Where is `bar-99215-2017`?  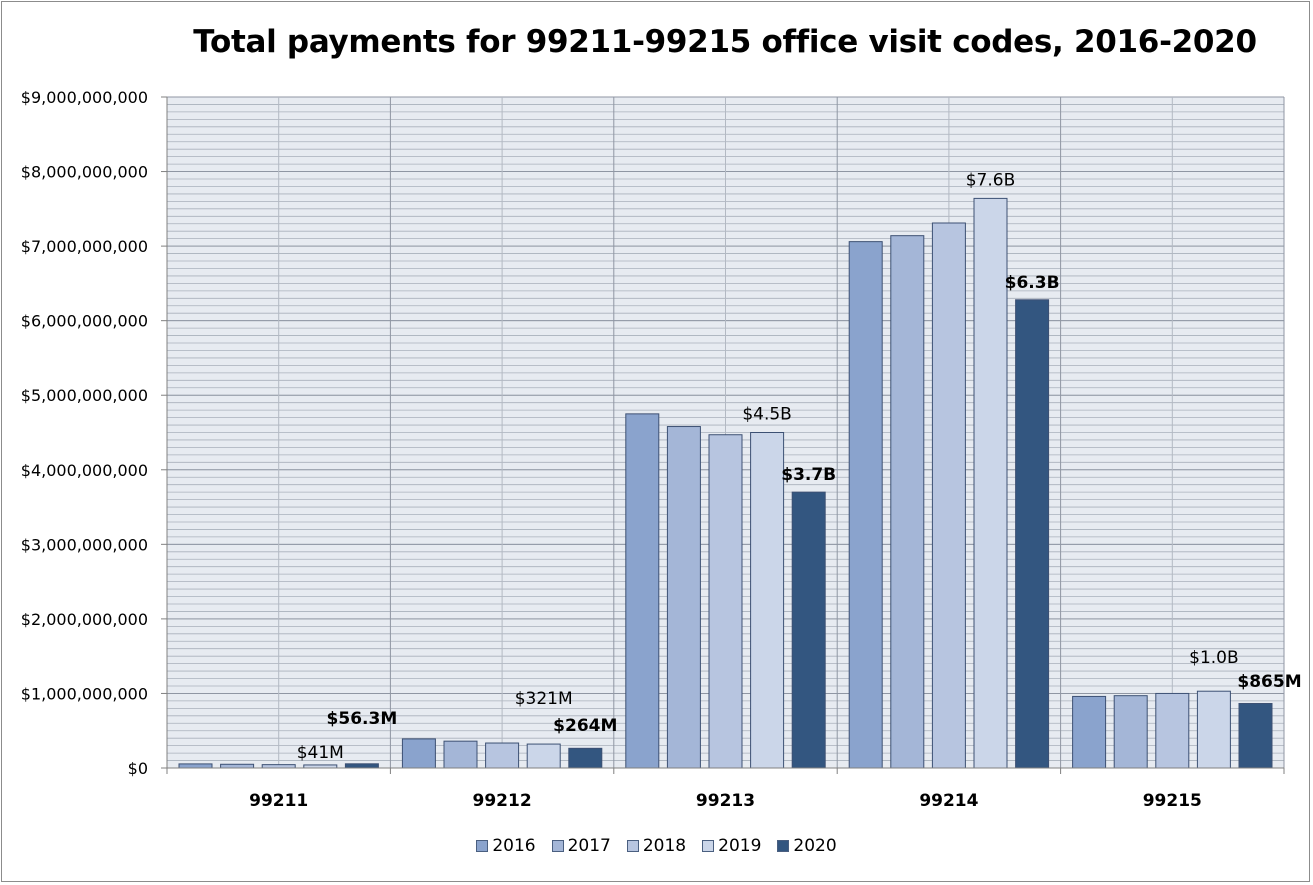
bar-99215-2017 is located at coordinates (1130, 732).